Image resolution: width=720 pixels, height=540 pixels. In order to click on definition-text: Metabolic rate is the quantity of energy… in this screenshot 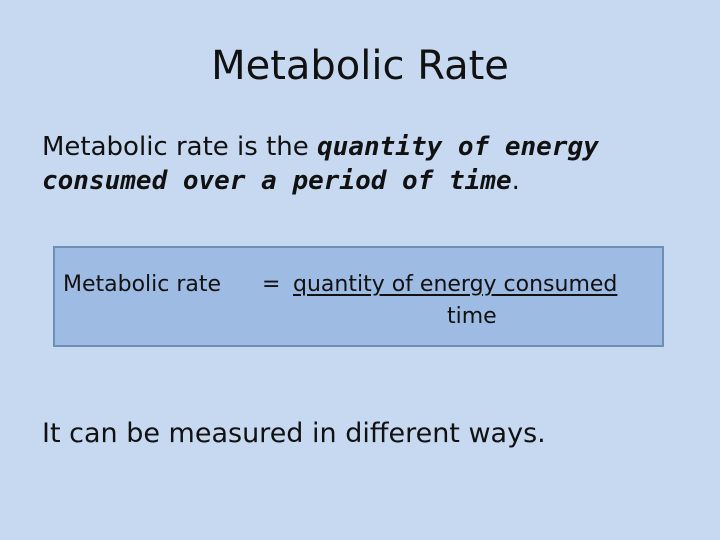, I will do `click(367, 164)`.